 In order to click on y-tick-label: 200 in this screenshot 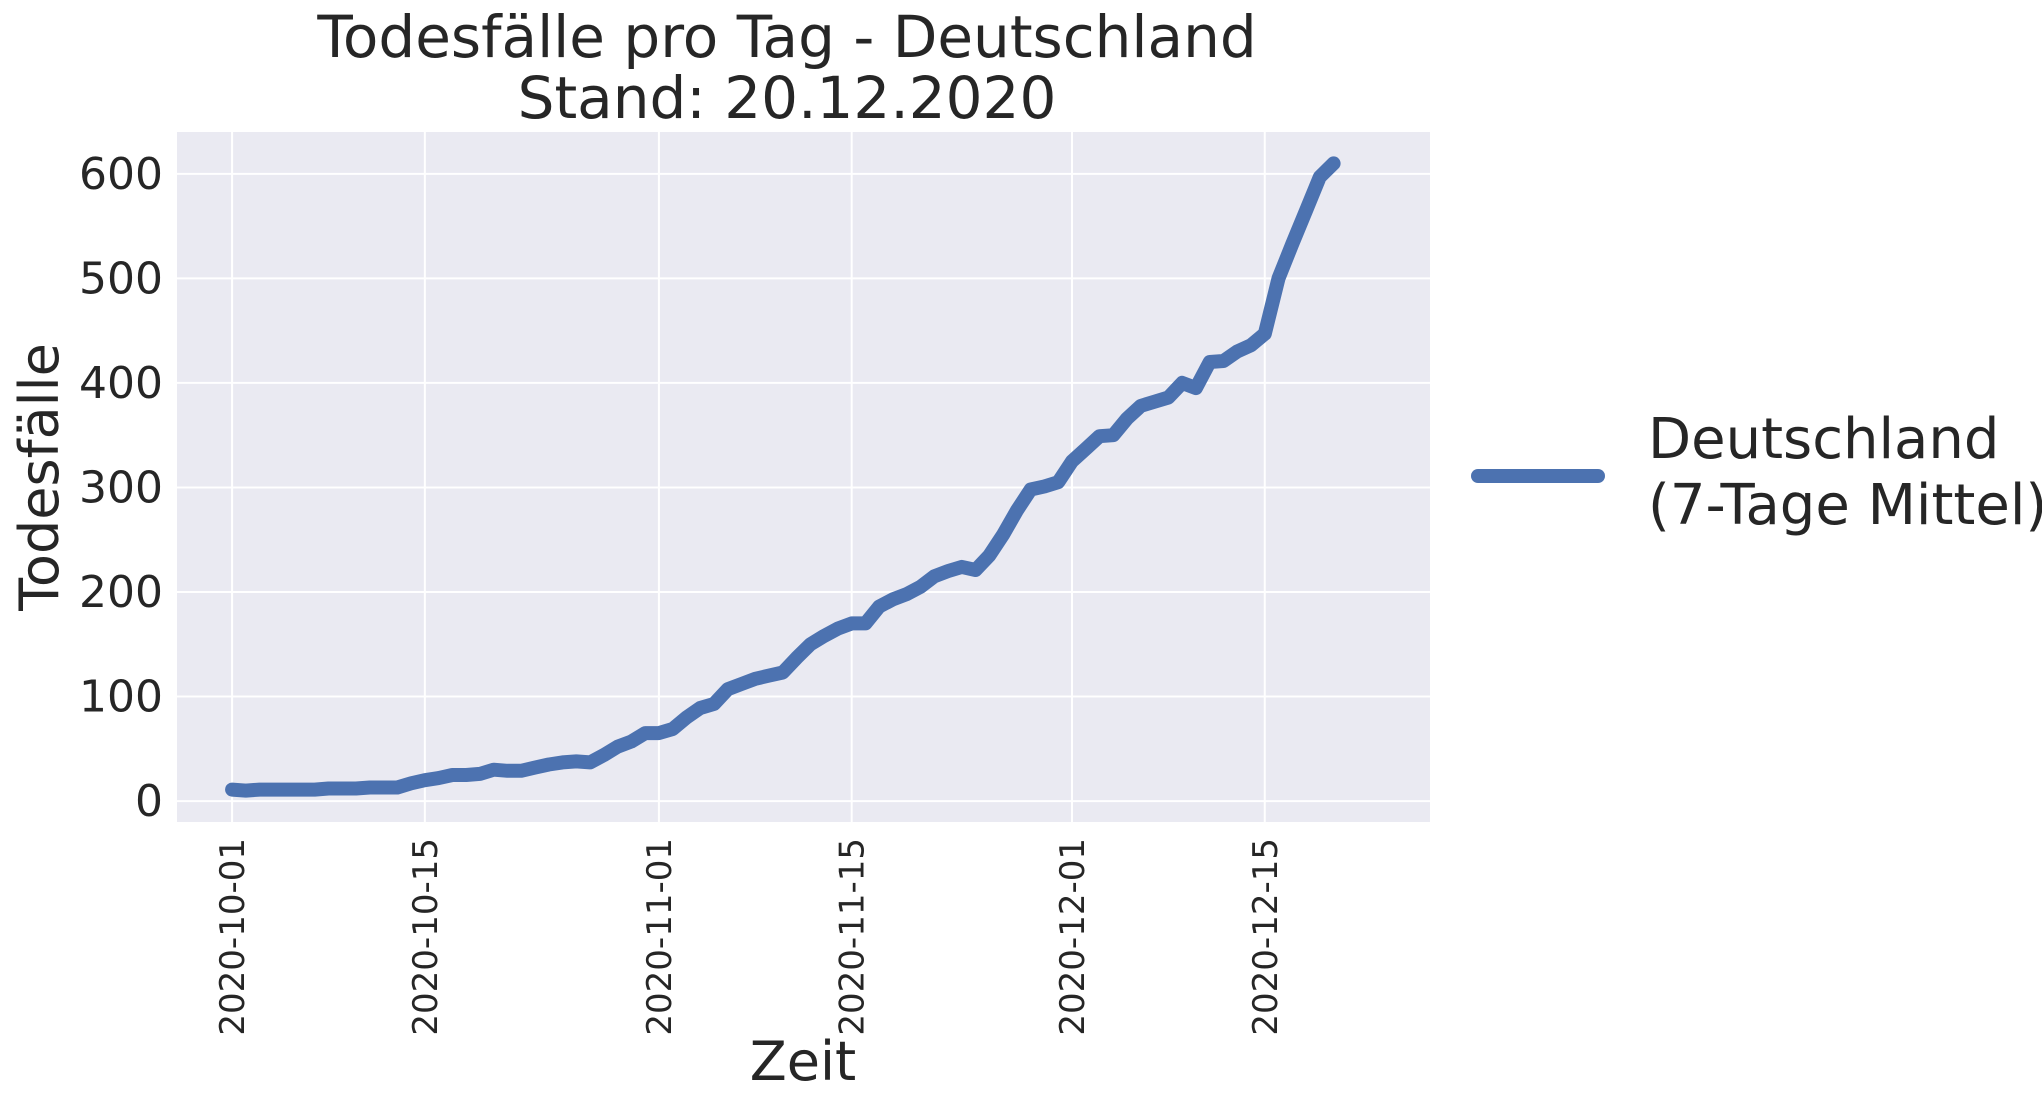, I will do `click(121, 592)`.